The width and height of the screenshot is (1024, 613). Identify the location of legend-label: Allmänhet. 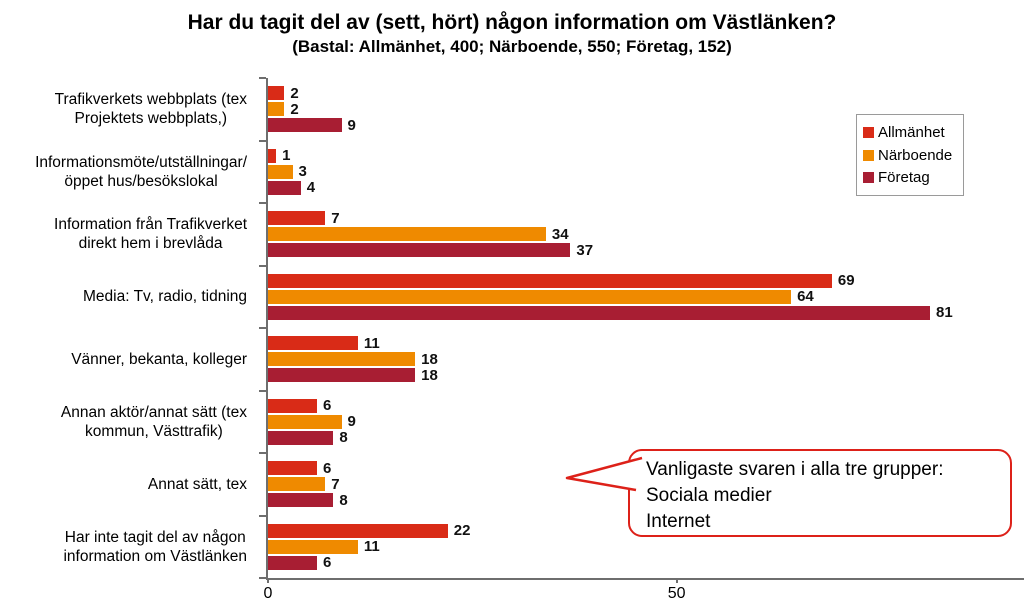
(911, 133).